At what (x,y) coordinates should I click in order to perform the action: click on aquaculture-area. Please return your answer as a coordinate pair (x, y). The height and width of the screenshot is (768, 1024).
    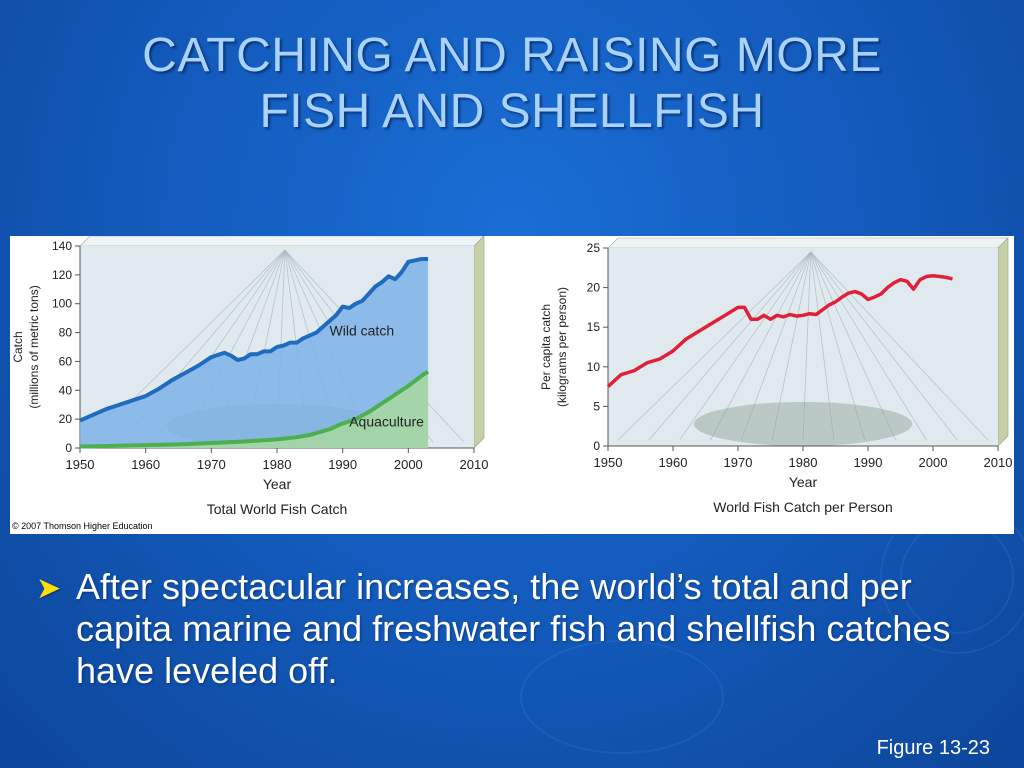
    Looking at the image, I should click on (254, 409).